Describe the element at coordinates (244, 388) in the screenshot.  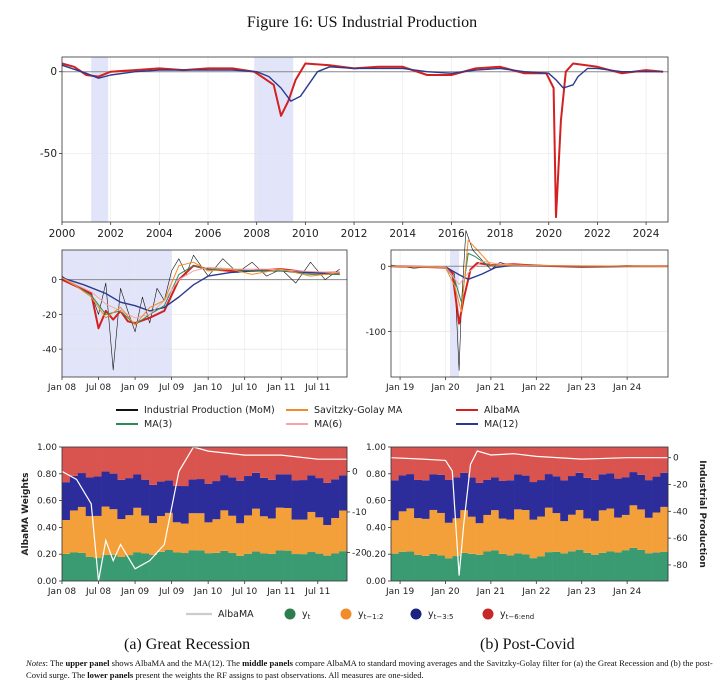
I see `xtick-label: Jul 10` at that location.